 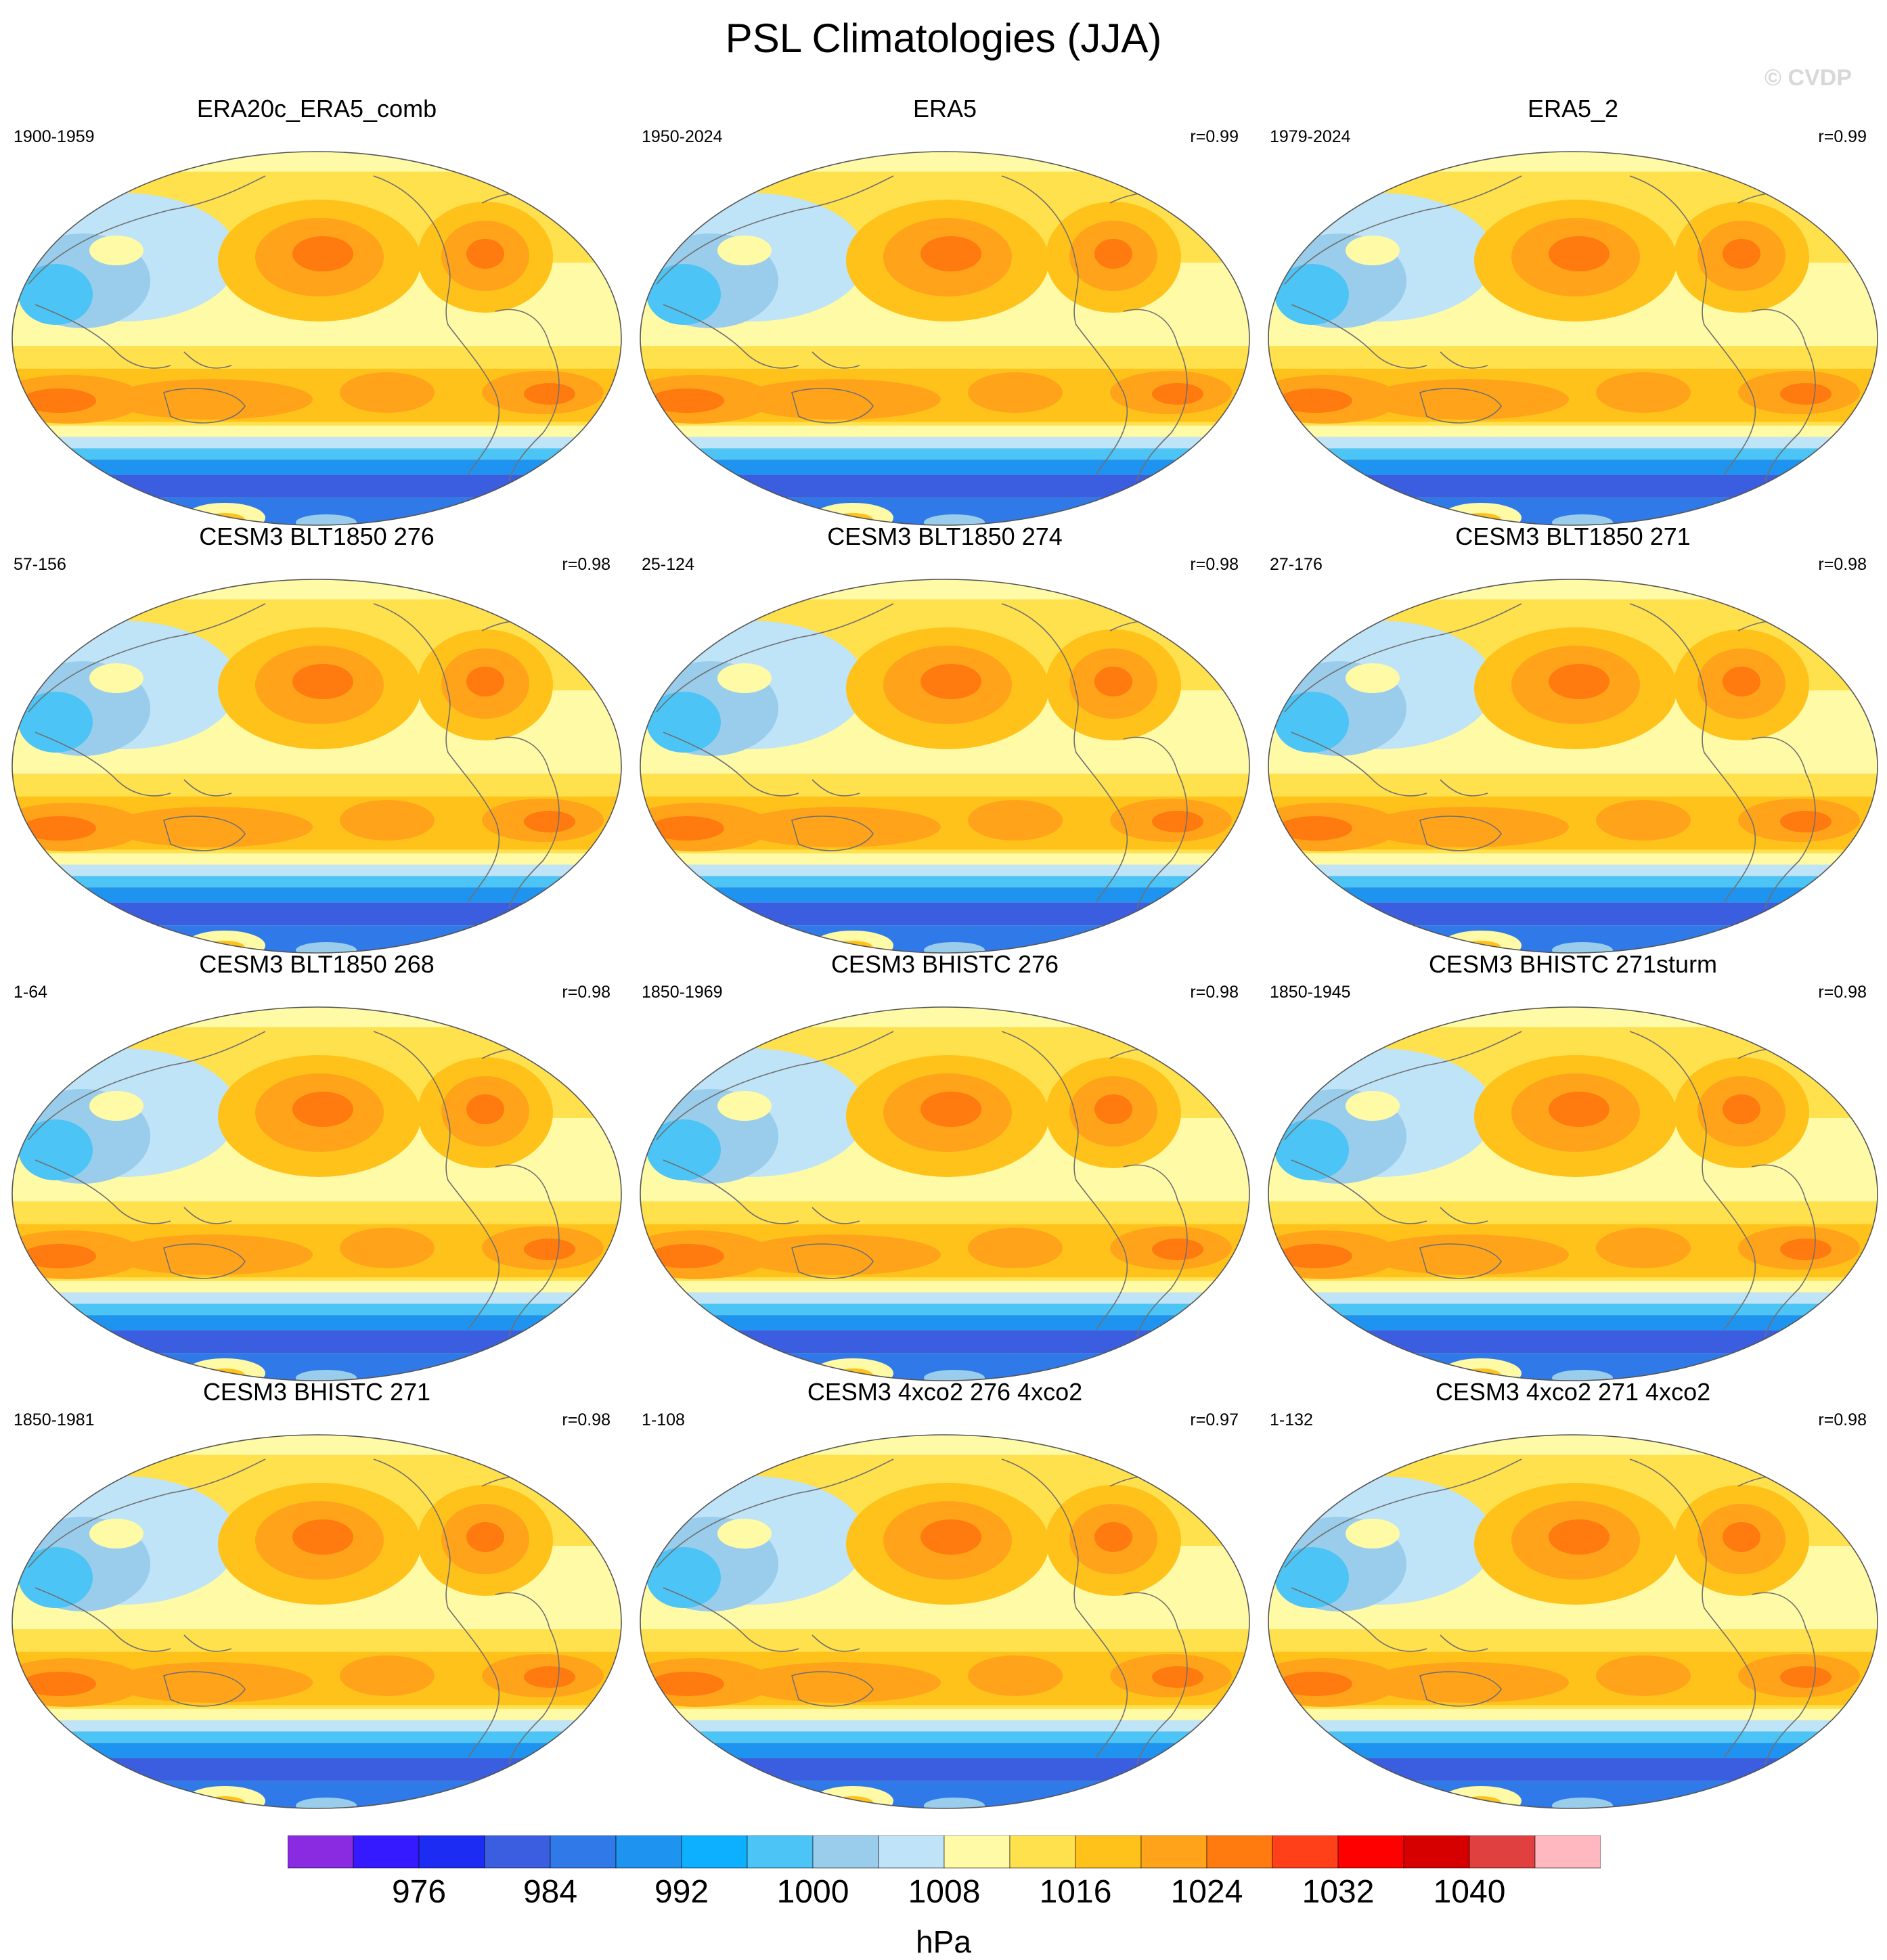 What do you see at coordinates (944, 38) in the screenshot?
I see `figure-title: PSL Climatologies (JJA)` at bounding box center [944, 38].